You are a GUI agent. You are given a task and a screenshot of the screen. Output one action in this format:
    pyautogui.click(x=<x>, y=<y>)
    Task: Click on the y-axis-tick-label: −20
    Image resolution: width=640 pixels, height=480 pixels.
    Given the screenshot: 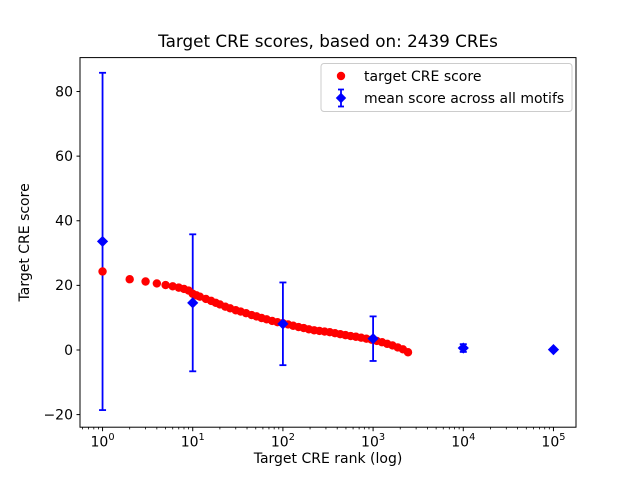 What is the action you would take?
    pyautogui.click(x=58, y=415)
    